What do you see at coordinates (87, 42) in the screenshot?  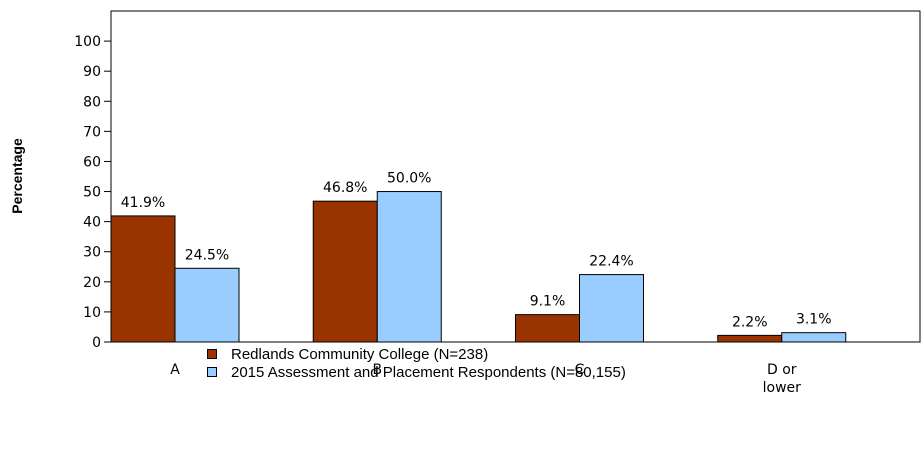 I see `y-tick-label: 100` at bounding box center [87, 42].